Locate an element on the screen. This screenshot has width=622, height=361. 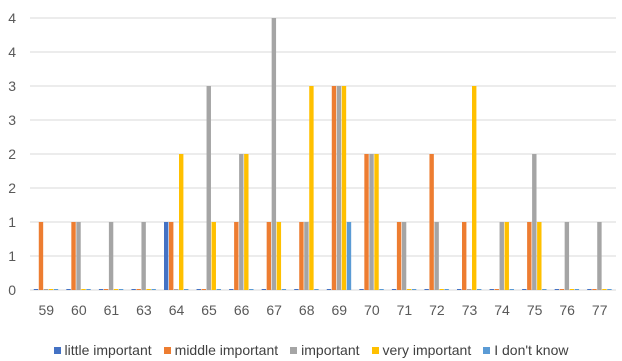
y-tick-label: 3 is located at coordinates (12, 86).